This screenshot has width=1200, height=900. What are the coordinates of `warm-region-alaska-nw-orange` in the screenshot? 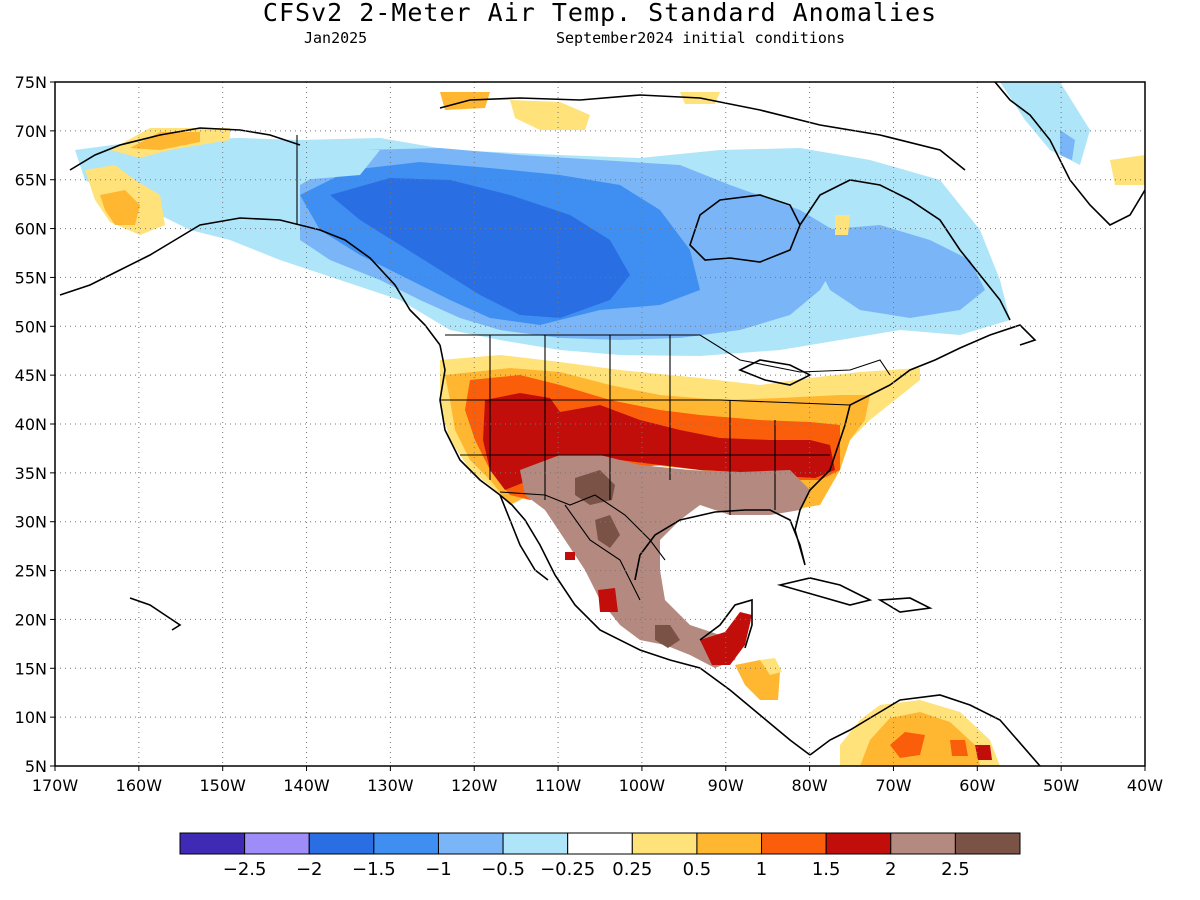 It's located at (165, 141).